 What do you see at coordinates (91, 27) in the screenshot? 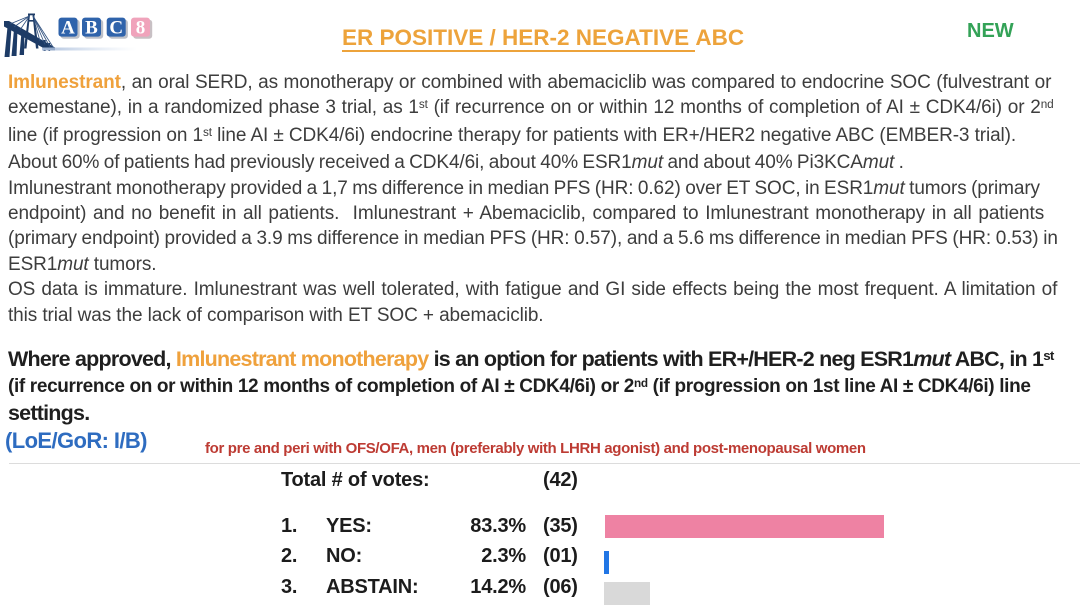
I see `svg-text: B` at bounding box center [91, 27].